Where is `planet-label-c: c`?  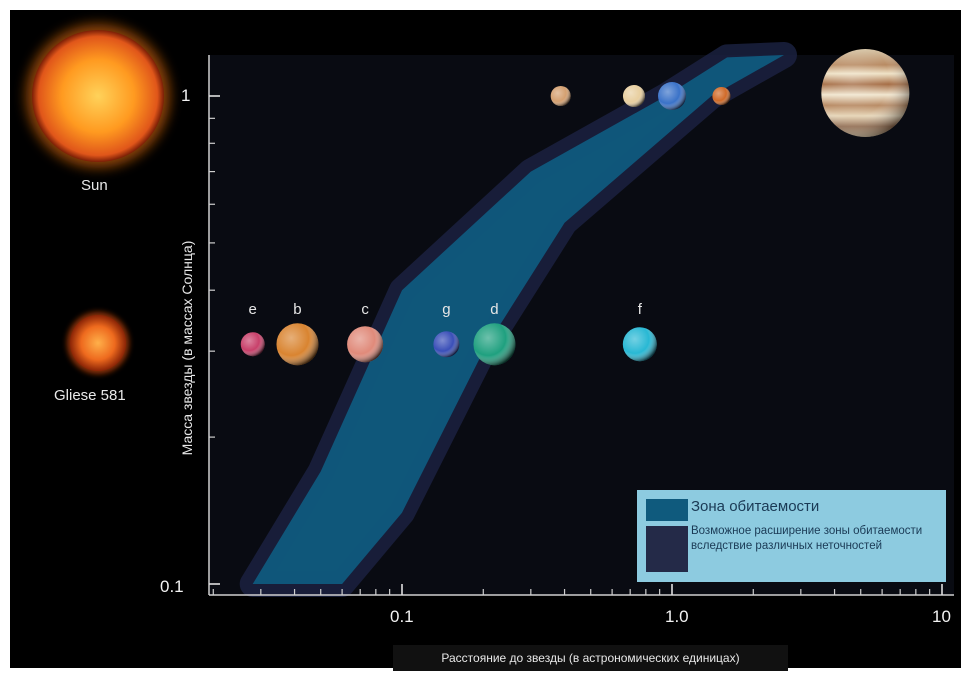 planet-label-c: c is located at coordinates (365, 309).